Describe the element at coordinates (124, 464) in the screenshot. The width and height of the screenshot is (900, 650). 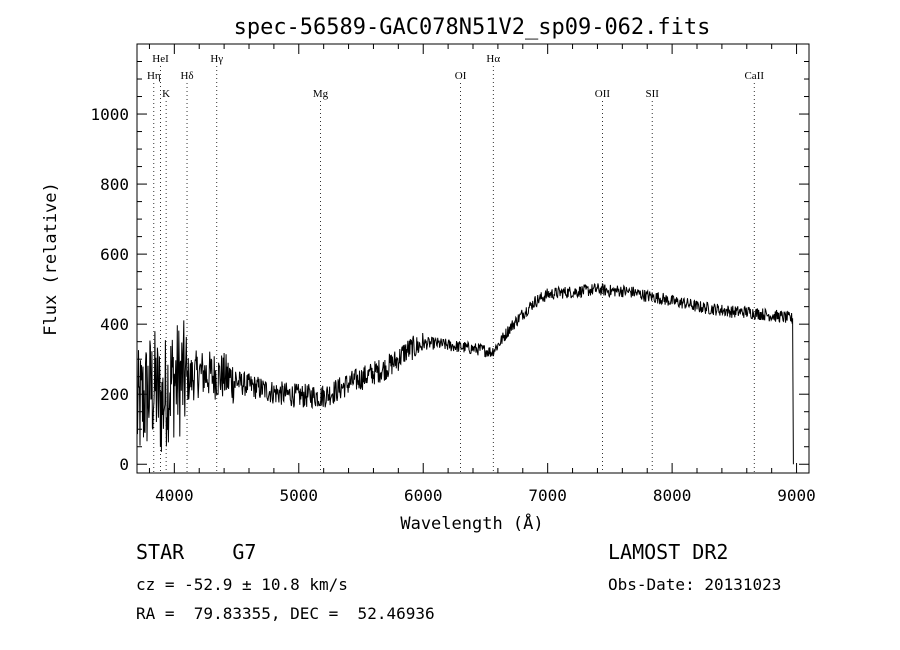
I see `y-tick-label: 0` at that location.